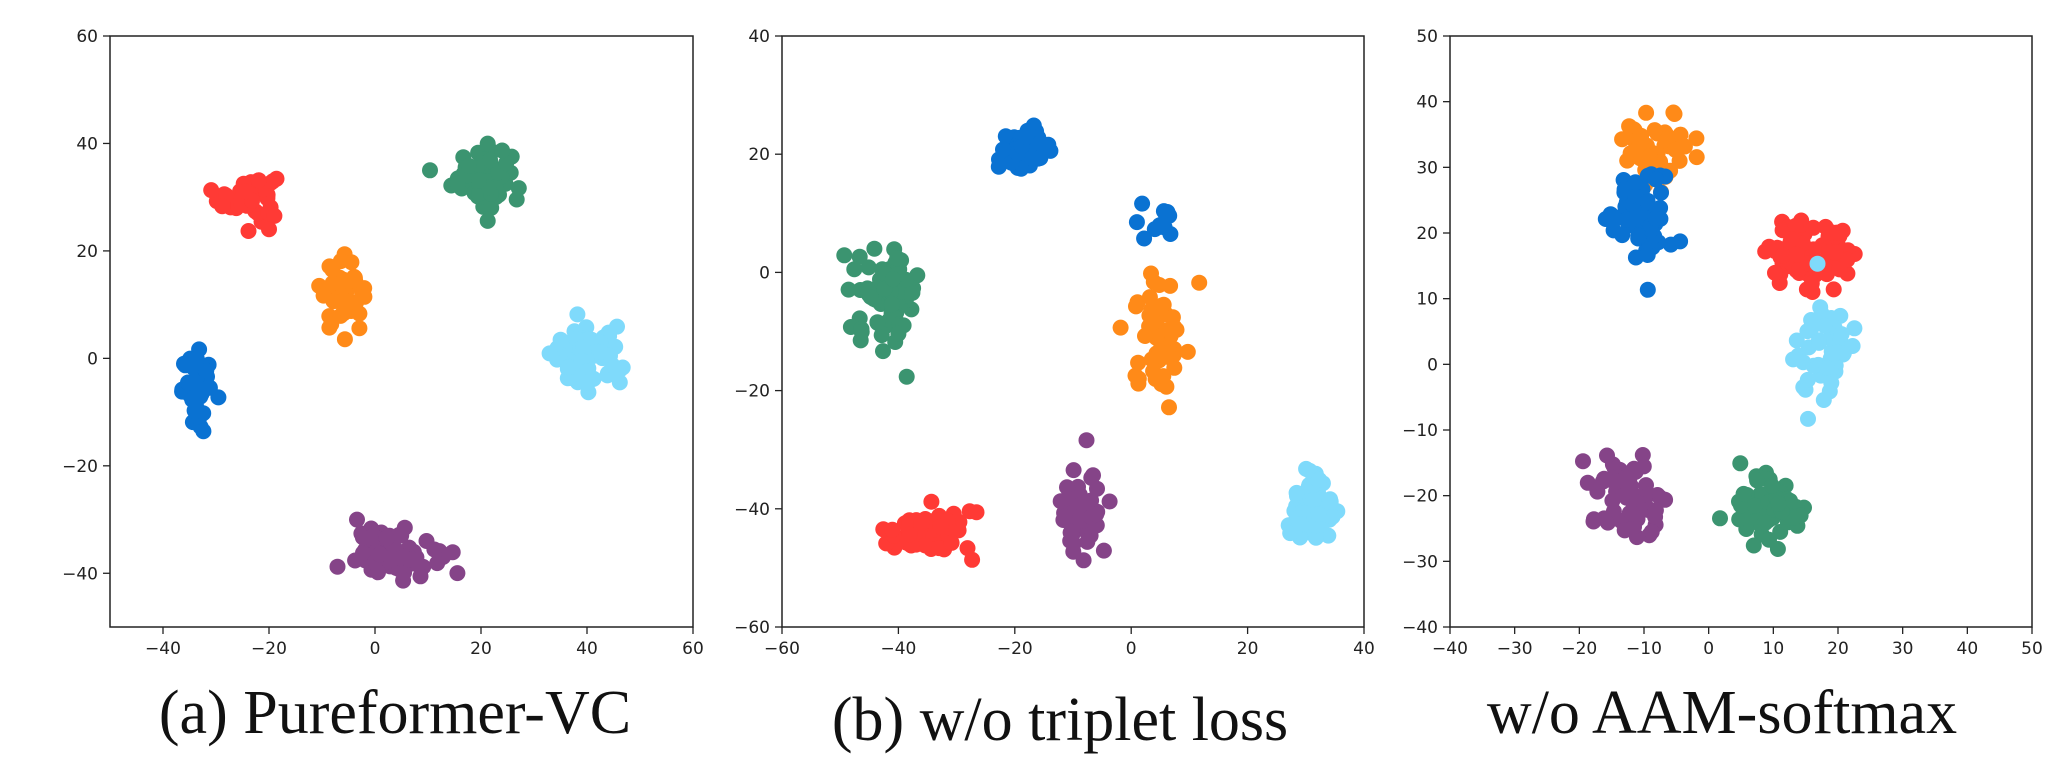  I want to click on panel-caption: (a) Pureformer-VC, so click(395, 713).